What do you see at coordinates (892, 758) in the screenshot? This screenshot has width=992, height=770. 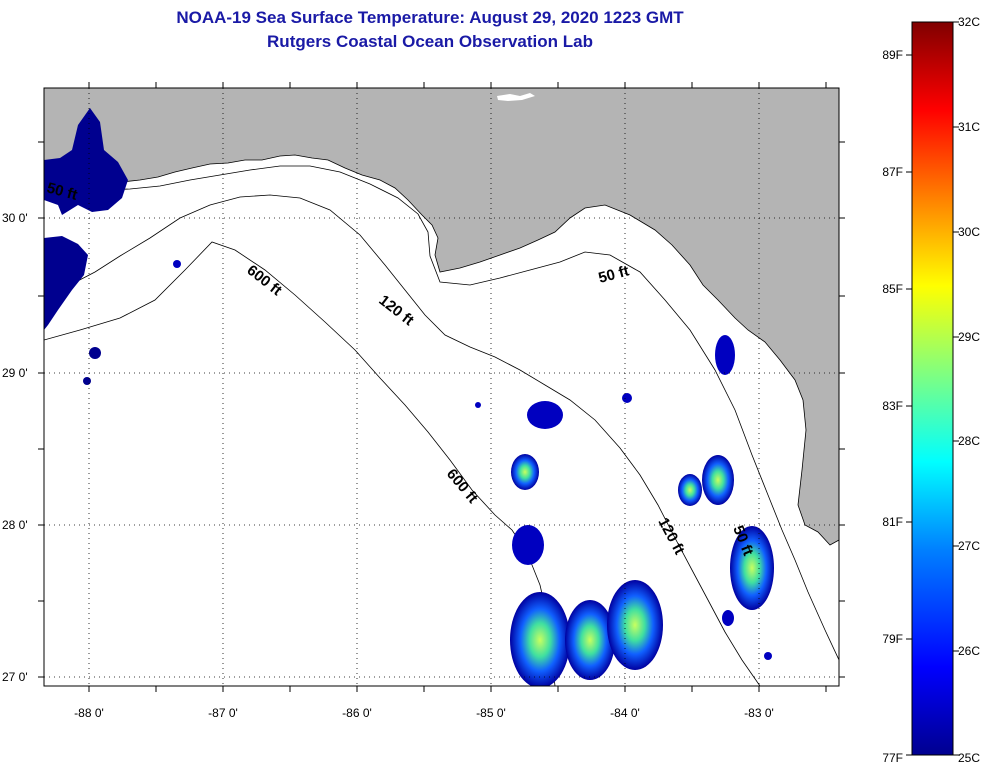 I see `colorbar-label-f: 77F` at bounding box center [892, 758].